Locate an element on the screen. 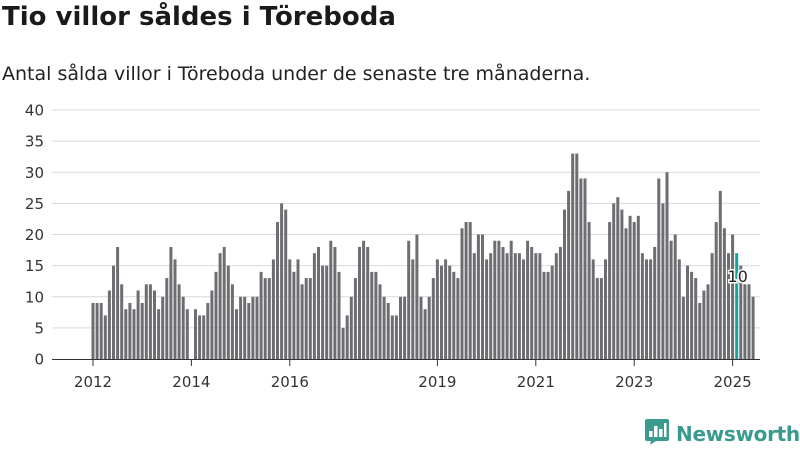  x-tick-label: 2014 is located at coordinates (191, 382).